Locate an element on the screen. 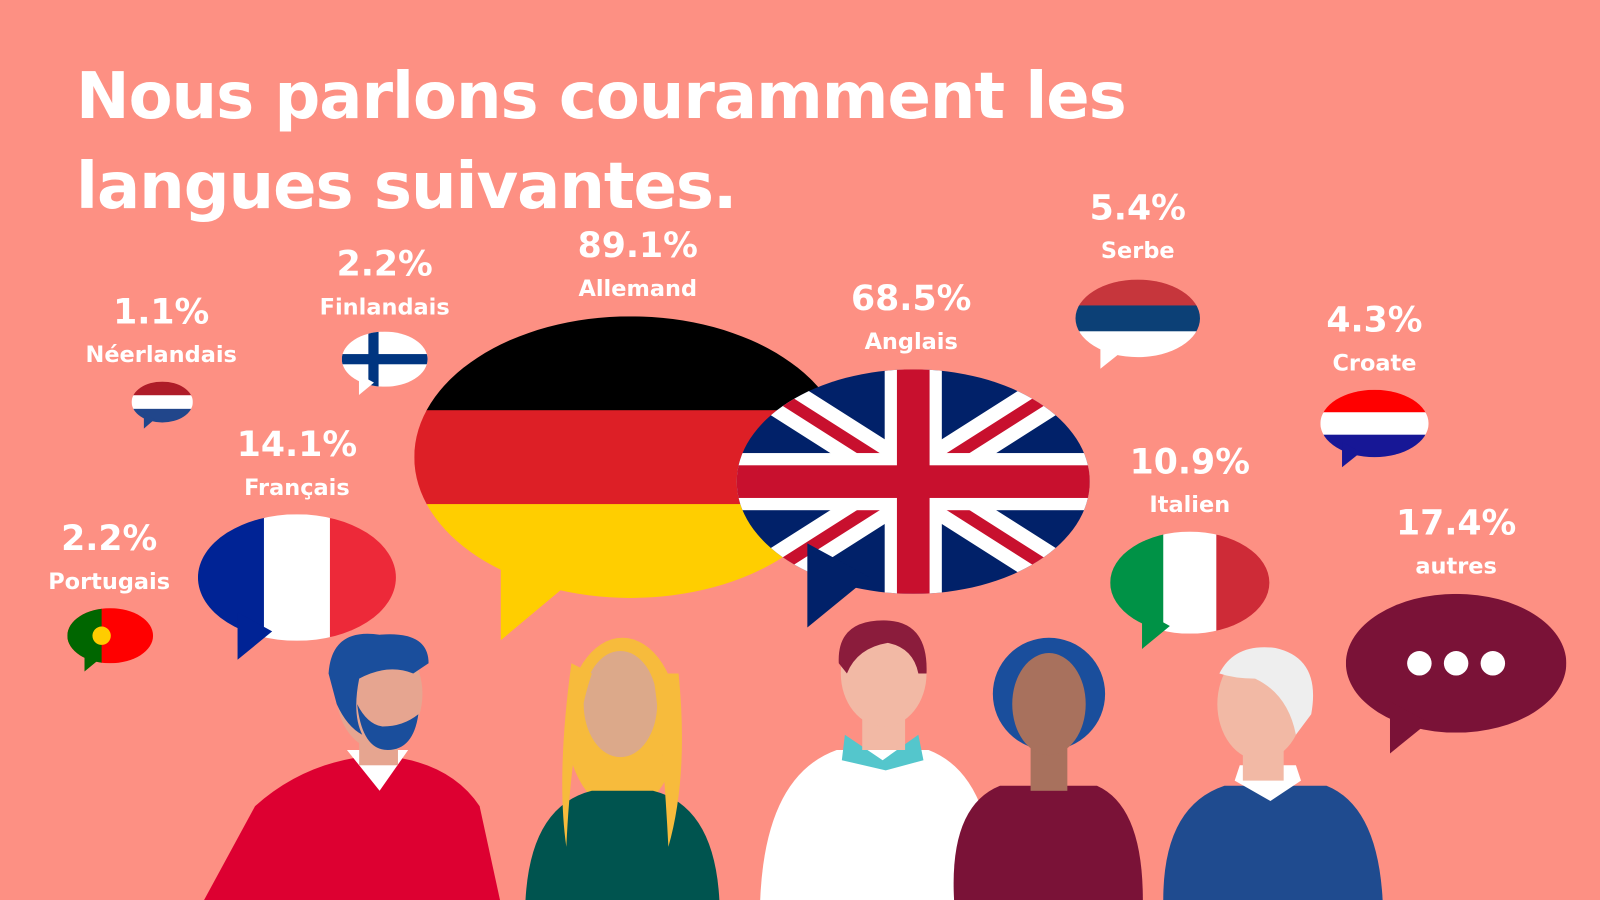 The image size is (1600, 900). language-name: autres is located at coordinates (1455, 566).